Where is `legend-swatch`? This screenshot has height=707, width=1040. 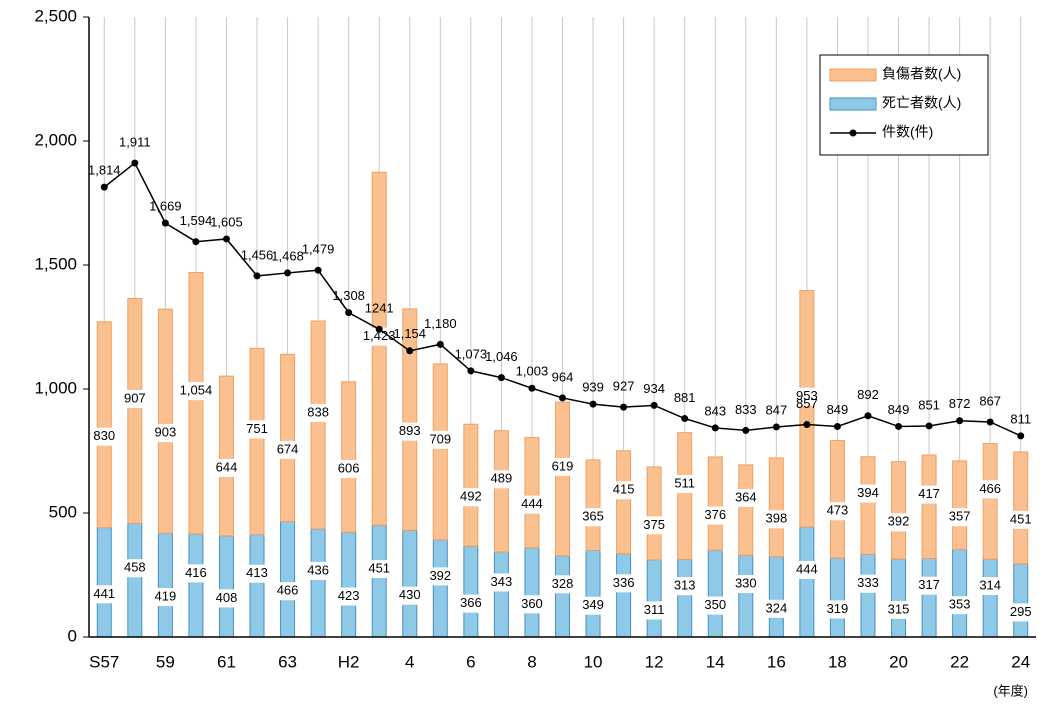
legend-swatch is located at coordinates (853, 75).